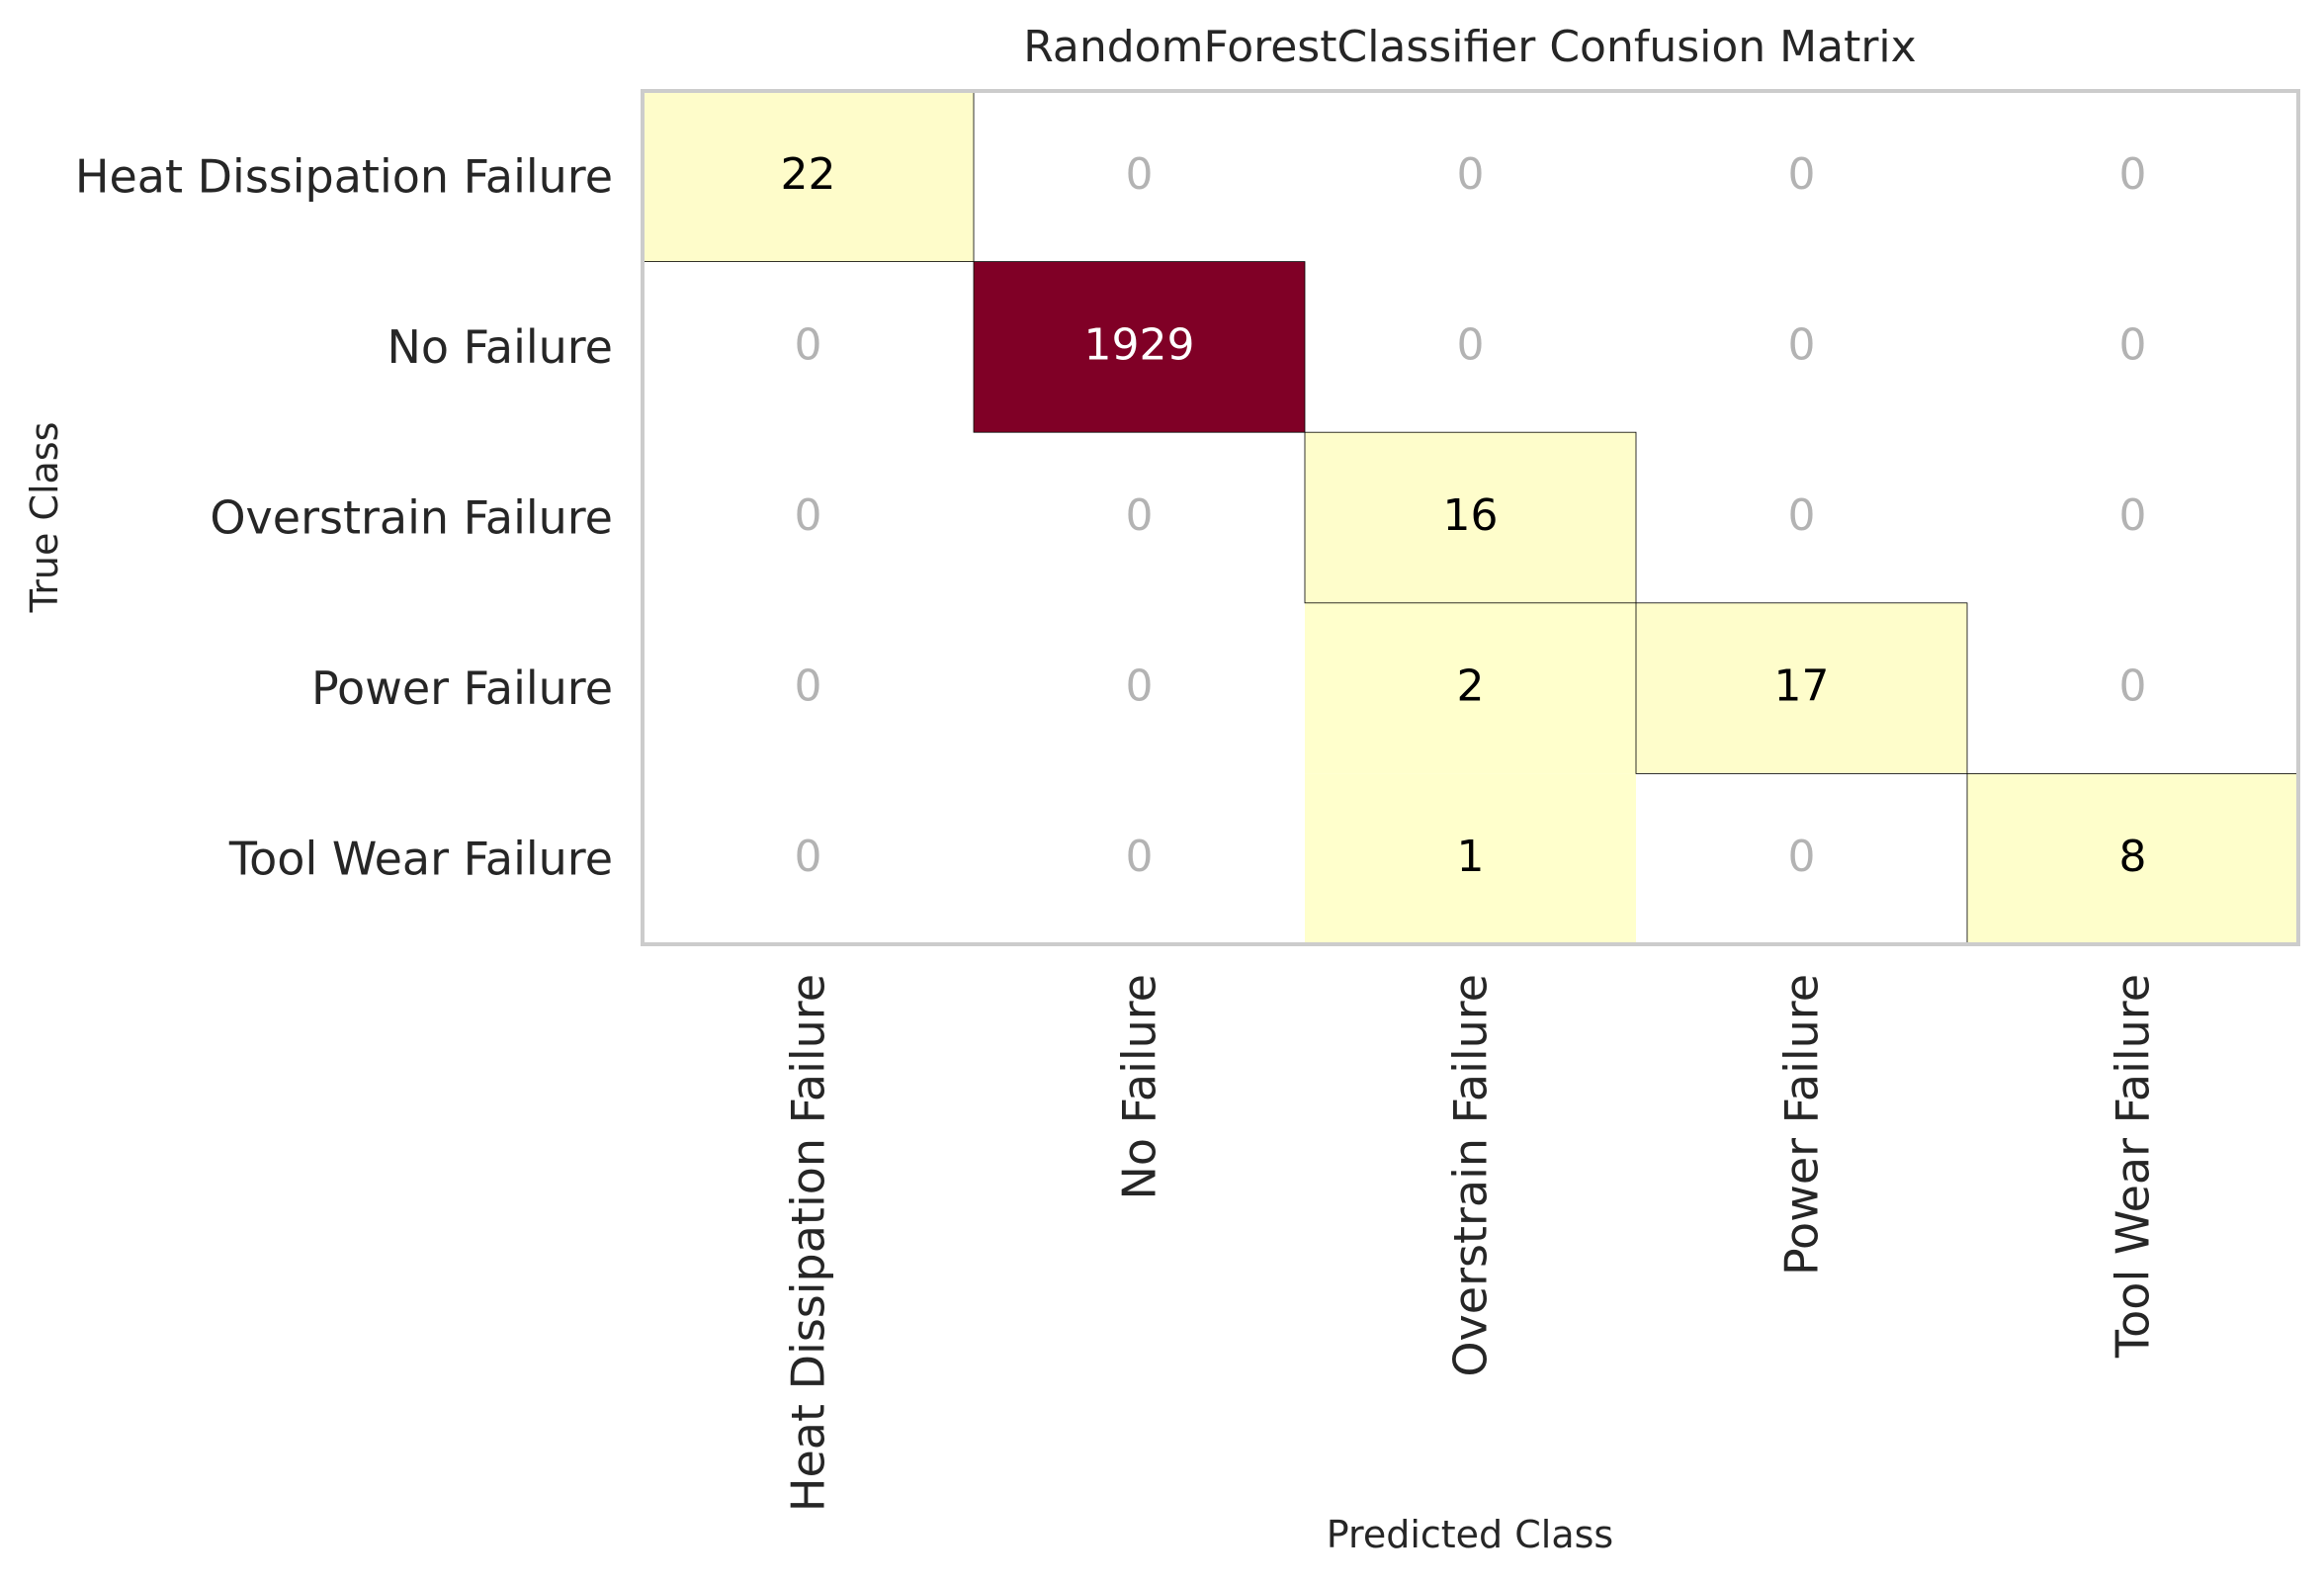 The height and width of the screenshot is (1584, 2324). I want to click on y-tick-label: No Failure, so click(500, 347).